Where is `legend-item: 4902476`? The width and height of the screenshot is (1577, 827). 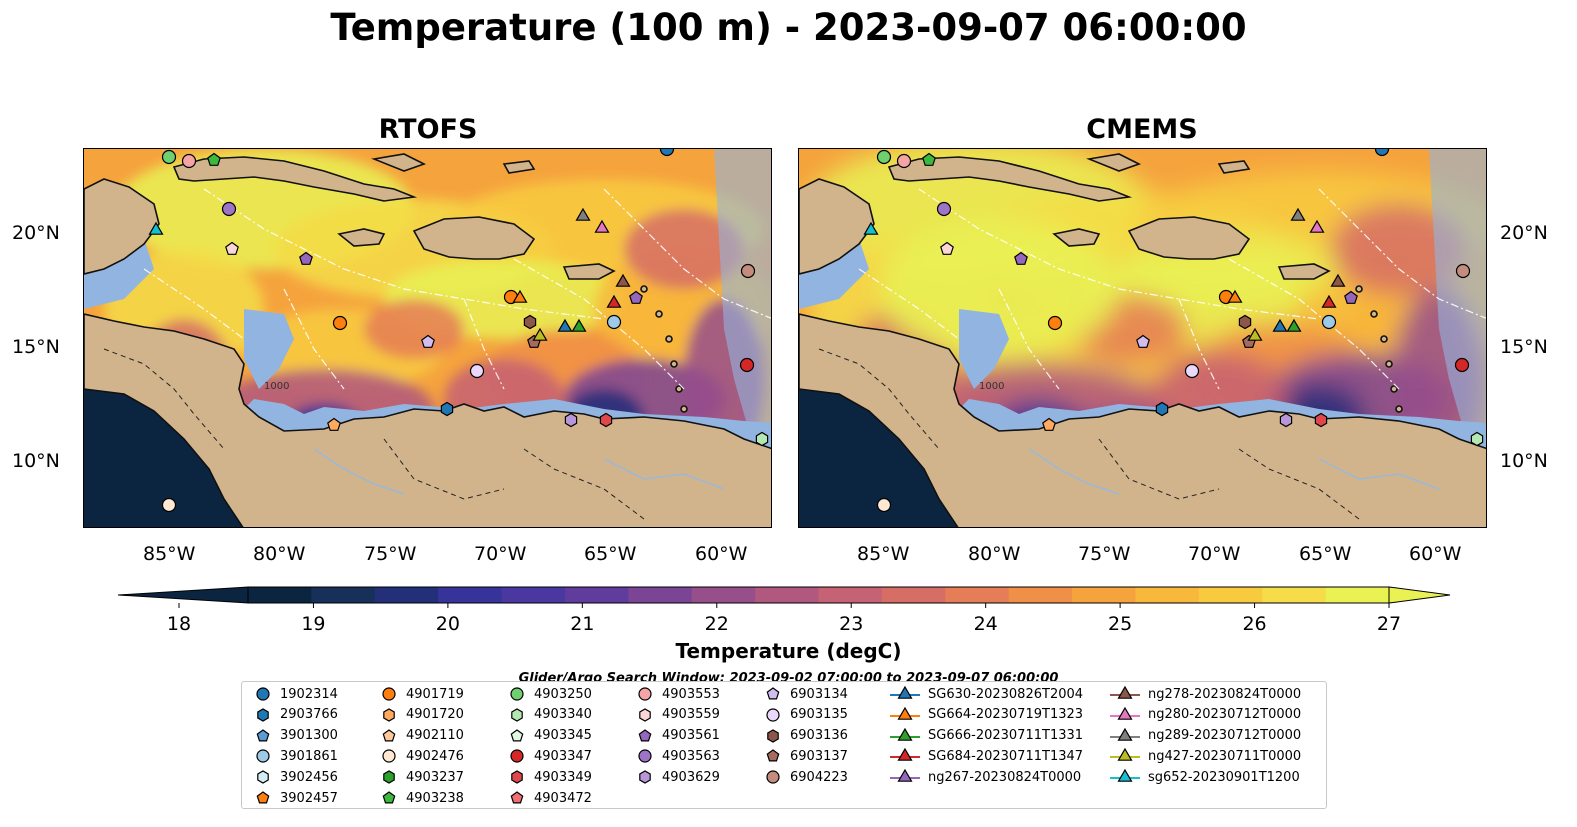 legend-item: 4902476 is located at coordinates (422, 756).